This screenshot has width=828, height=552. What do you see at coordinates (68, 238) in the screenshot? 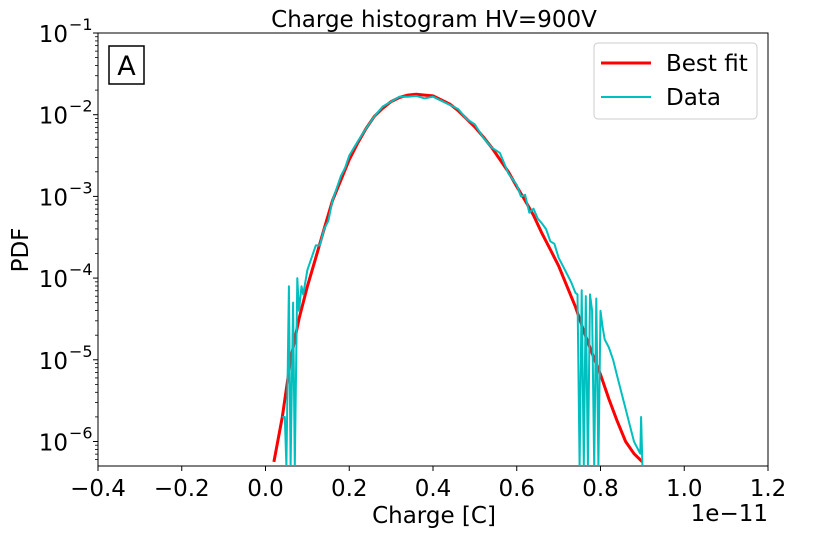
I see `y-axis-ticks: 10−610−510−410−310−210−1` at bounding box center [68, 238].